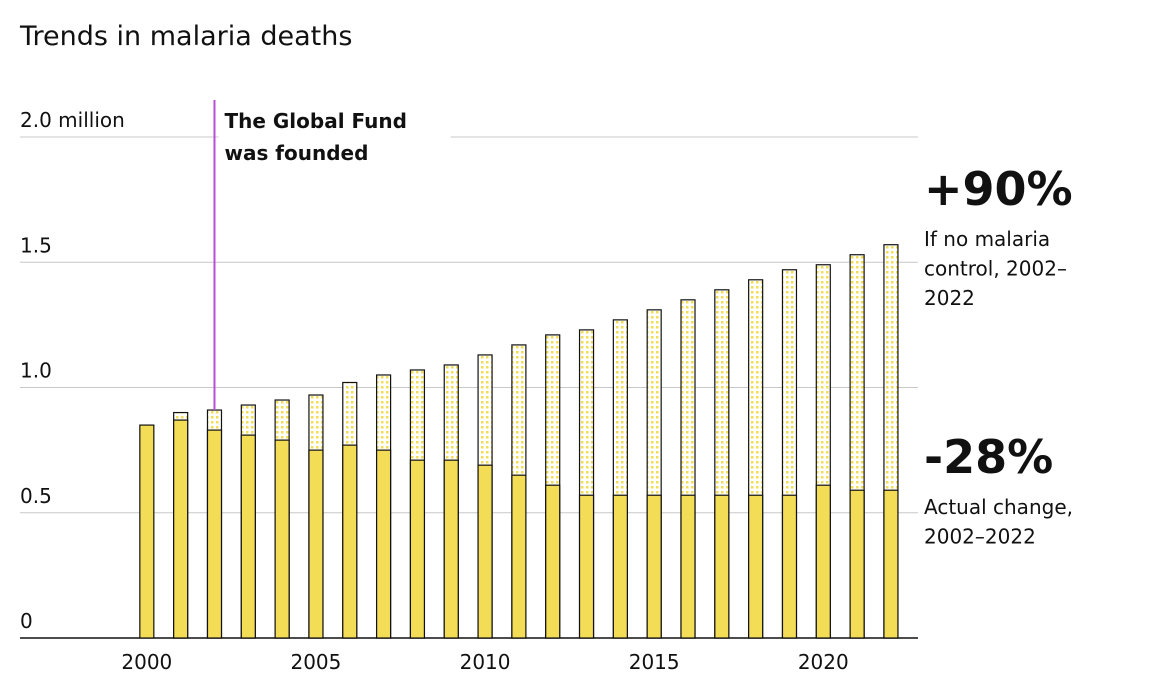  Describe the element at coordinates (988, 457) in the screenshot. I see `callout-value: -28%` at that location.